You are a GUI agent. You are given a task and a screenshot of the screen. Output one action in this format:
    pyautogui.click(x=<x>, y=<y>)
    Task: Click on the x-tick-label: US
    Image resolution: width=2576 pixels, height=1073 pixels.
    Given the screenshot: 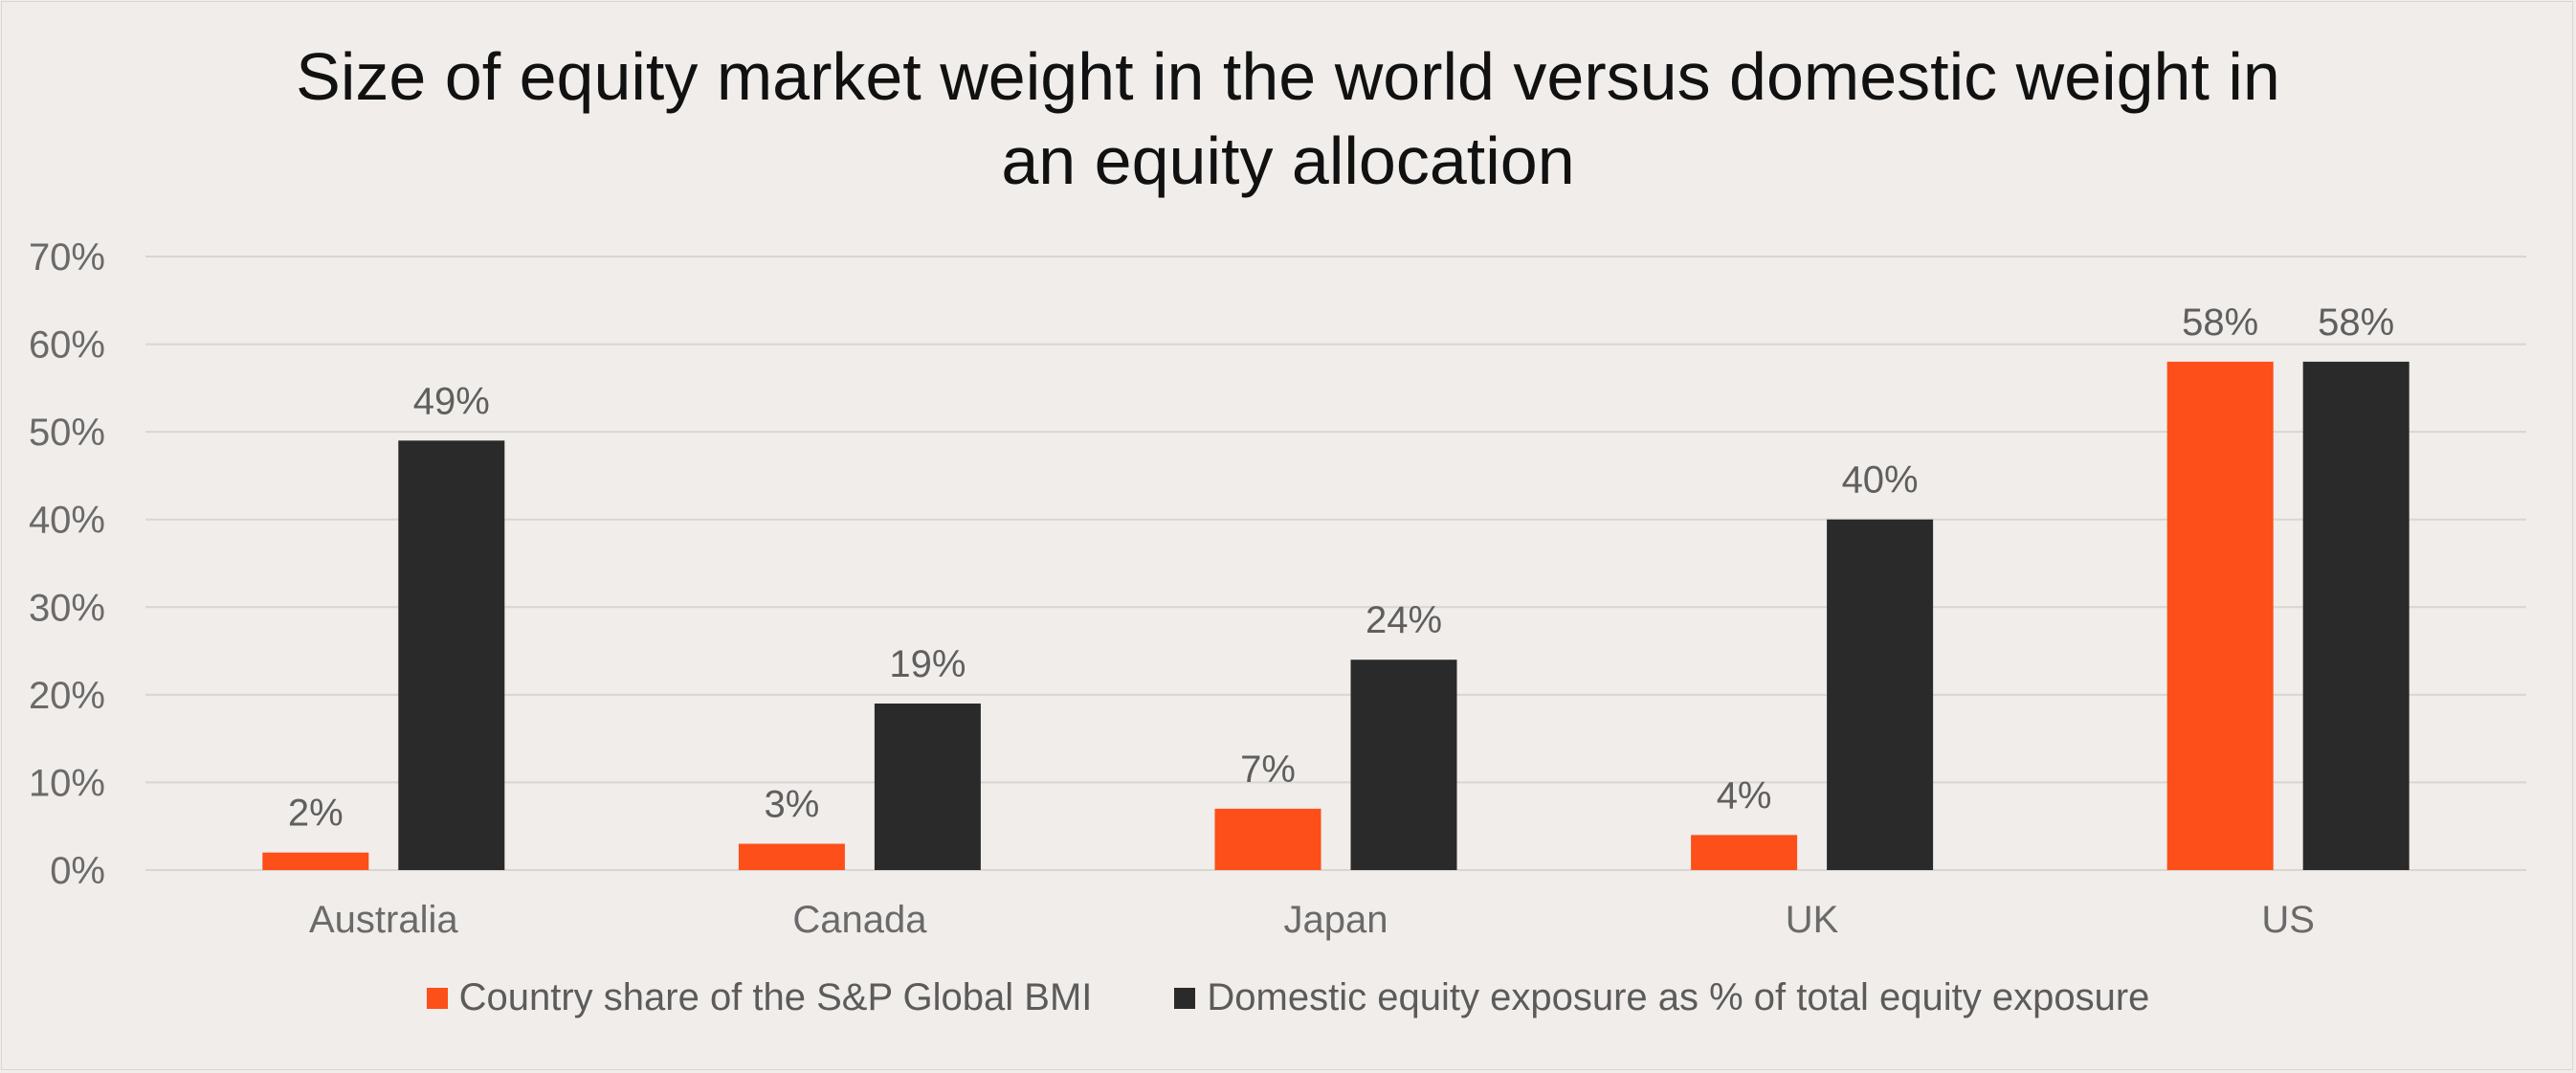 What is the action you would take?
    pyautogui.click(x=2288, y=920)
    